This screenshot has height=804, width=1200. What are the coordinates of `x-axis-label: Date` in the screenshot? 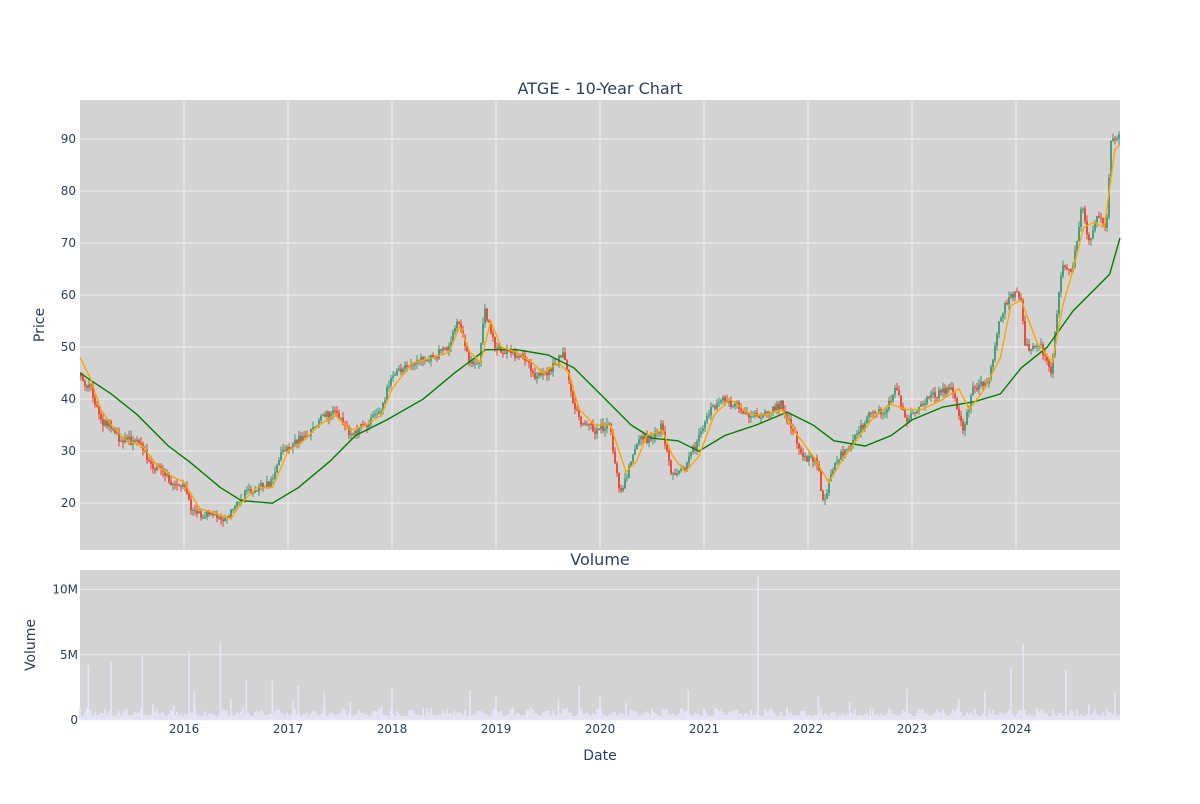 It's located at (599, 756).